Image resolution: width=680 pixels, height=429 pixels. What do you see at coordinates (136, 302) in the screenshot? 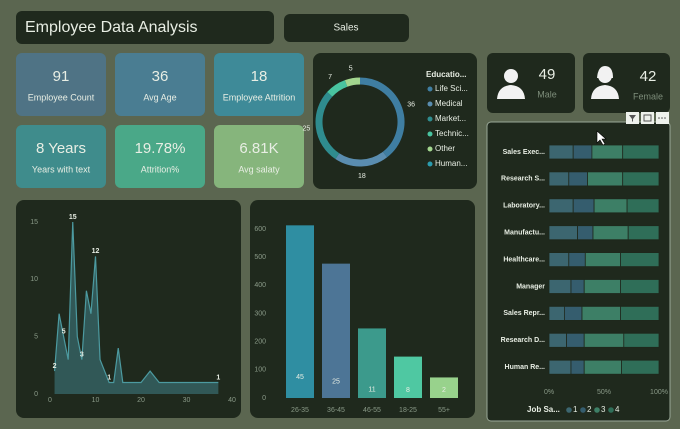
I see `area-line` at bounding box center [136, 302].